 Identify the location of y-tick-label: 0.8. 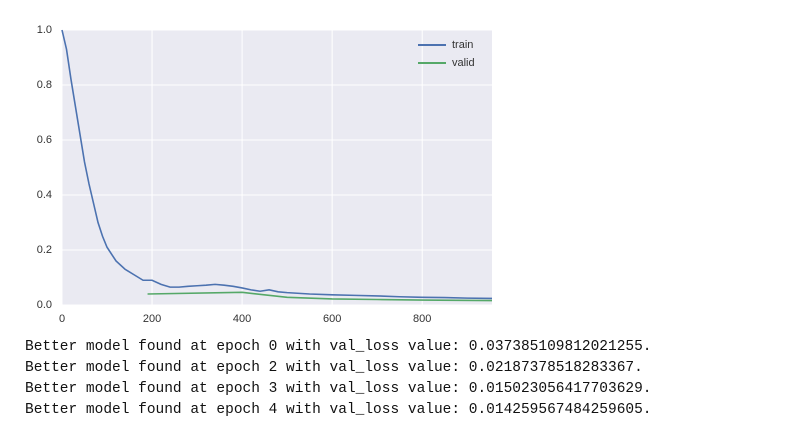
(44, 85).